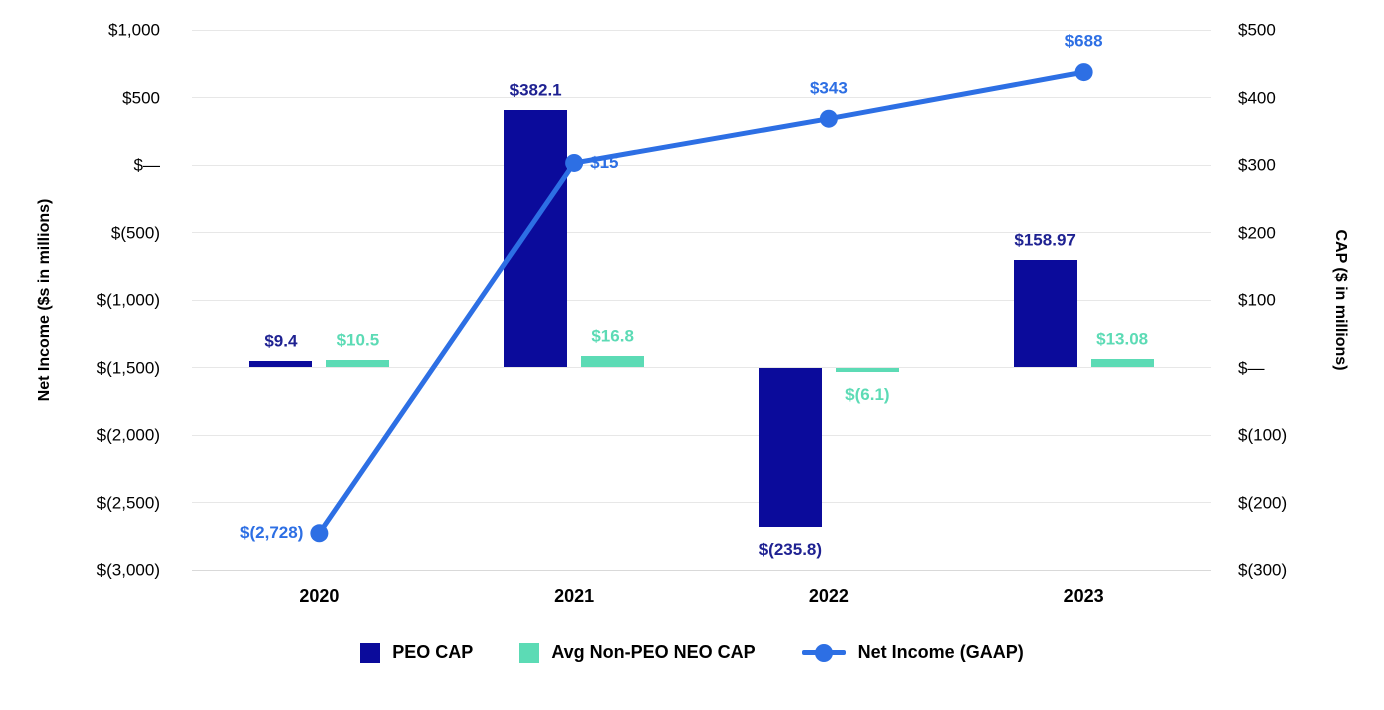  I want to click on bar-value-label: $382.1, so click(535, 90).